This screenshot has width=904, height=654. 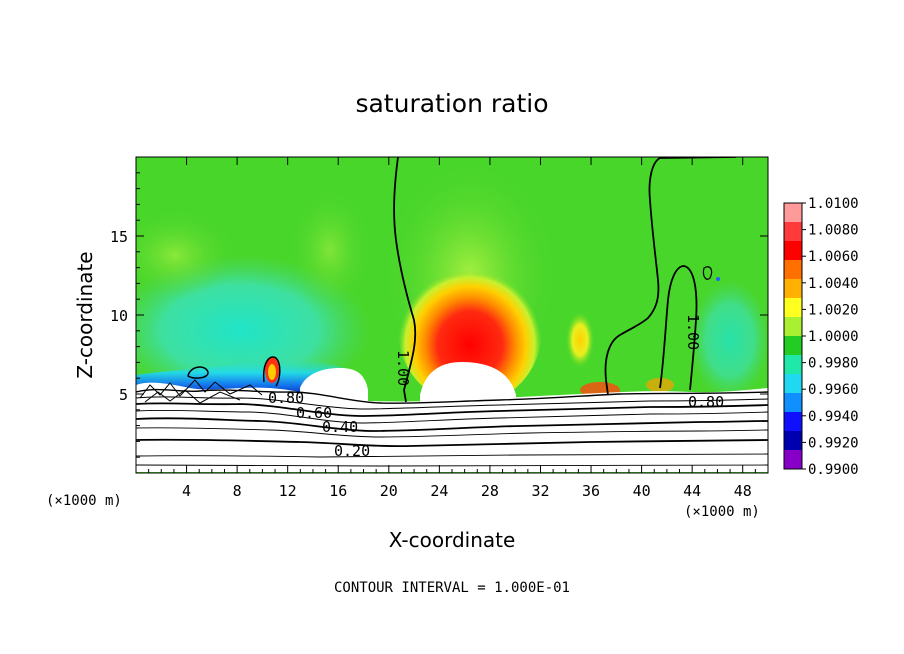 What do you see at coordinates (403, 368) in the screenshot?
I see `contour-label-1-00-a: 1.00` at bounding box center [403, 368].